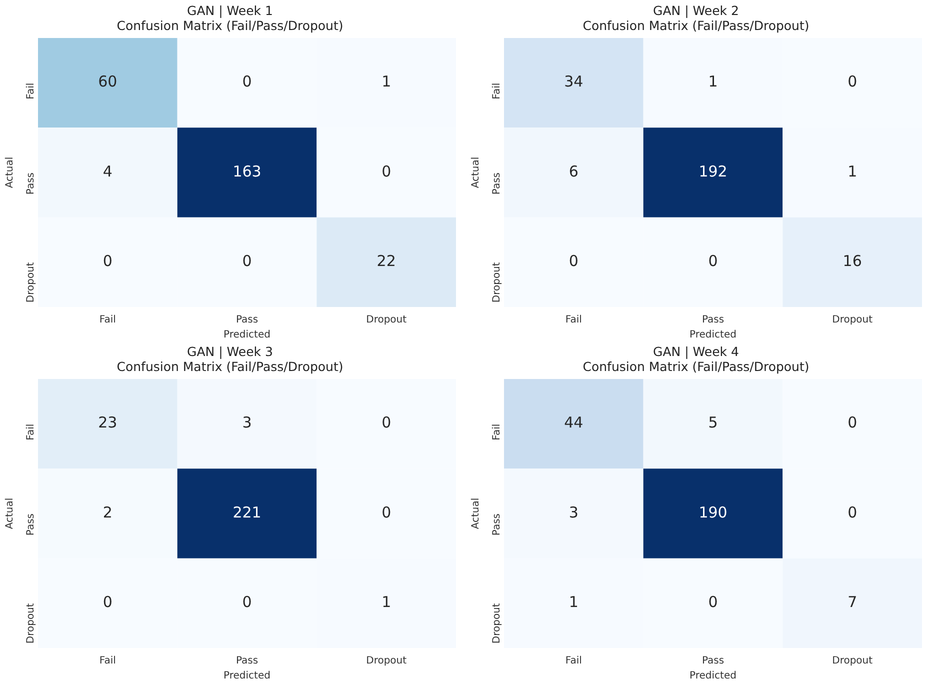 This screenshot has width=932, height=682. Describe the element at coordinates (852, 261) in the screenshot. I see `data-label: 16` at that location.